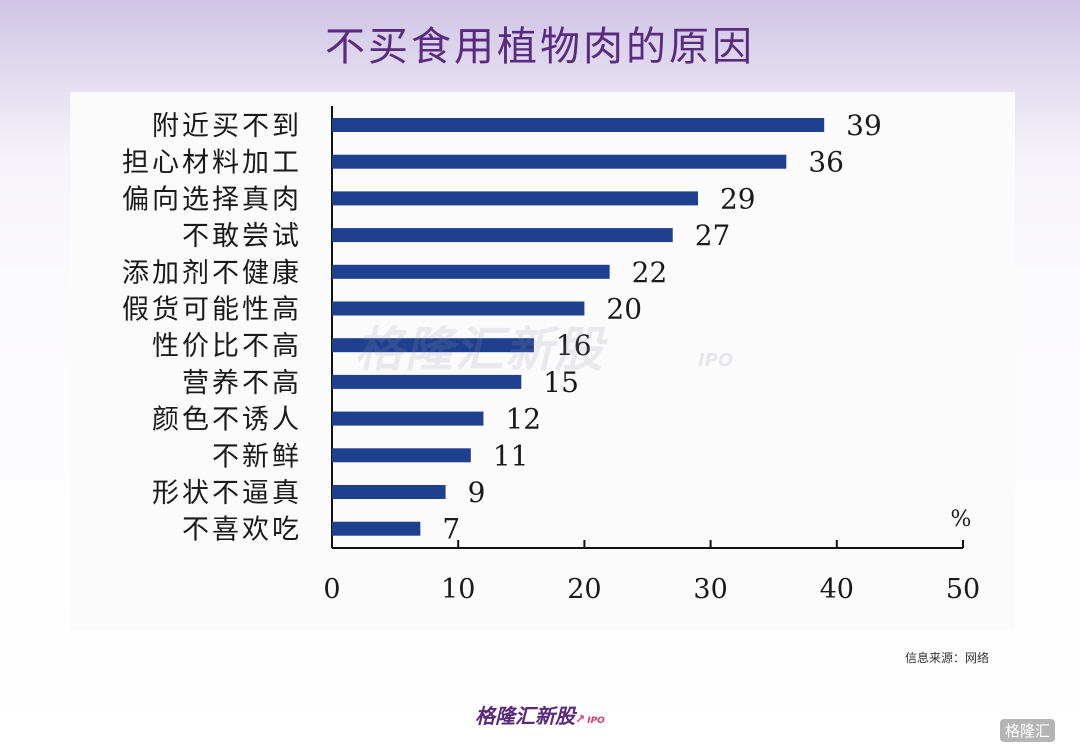 The width and height of the screenshot is (1080, 747). What do you see at coordinates (710, 589) in the screenshot?
I see `x-tick-label: 30` at bounding box center [710, 589].